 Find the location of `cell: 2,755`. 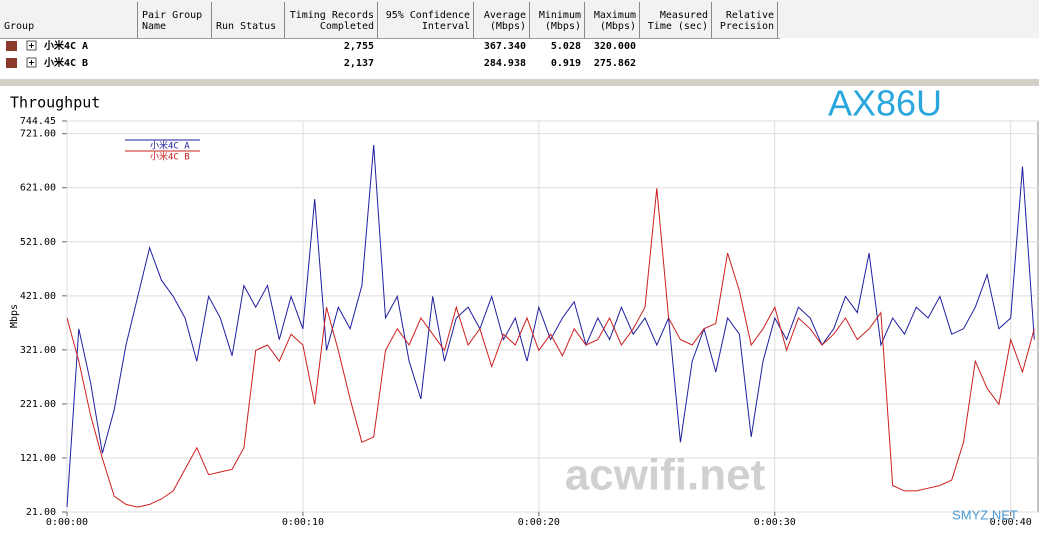

cell: 2,755 is located at coordinates (359, 46).